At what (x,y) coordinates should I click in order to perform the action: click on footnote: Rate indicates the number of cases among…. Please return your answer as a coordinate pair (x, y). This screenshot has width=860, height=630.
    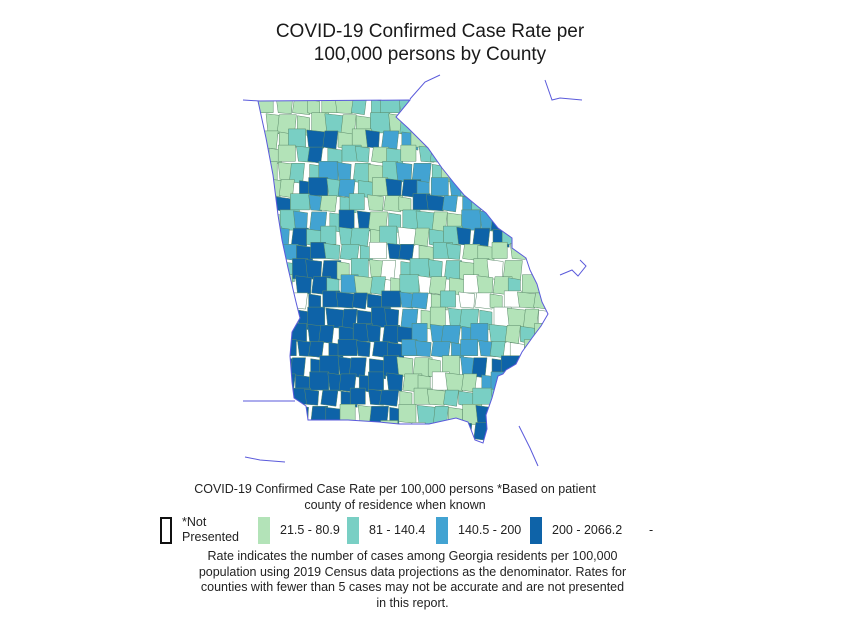
    Looking at the image, I should click on (412, 580).